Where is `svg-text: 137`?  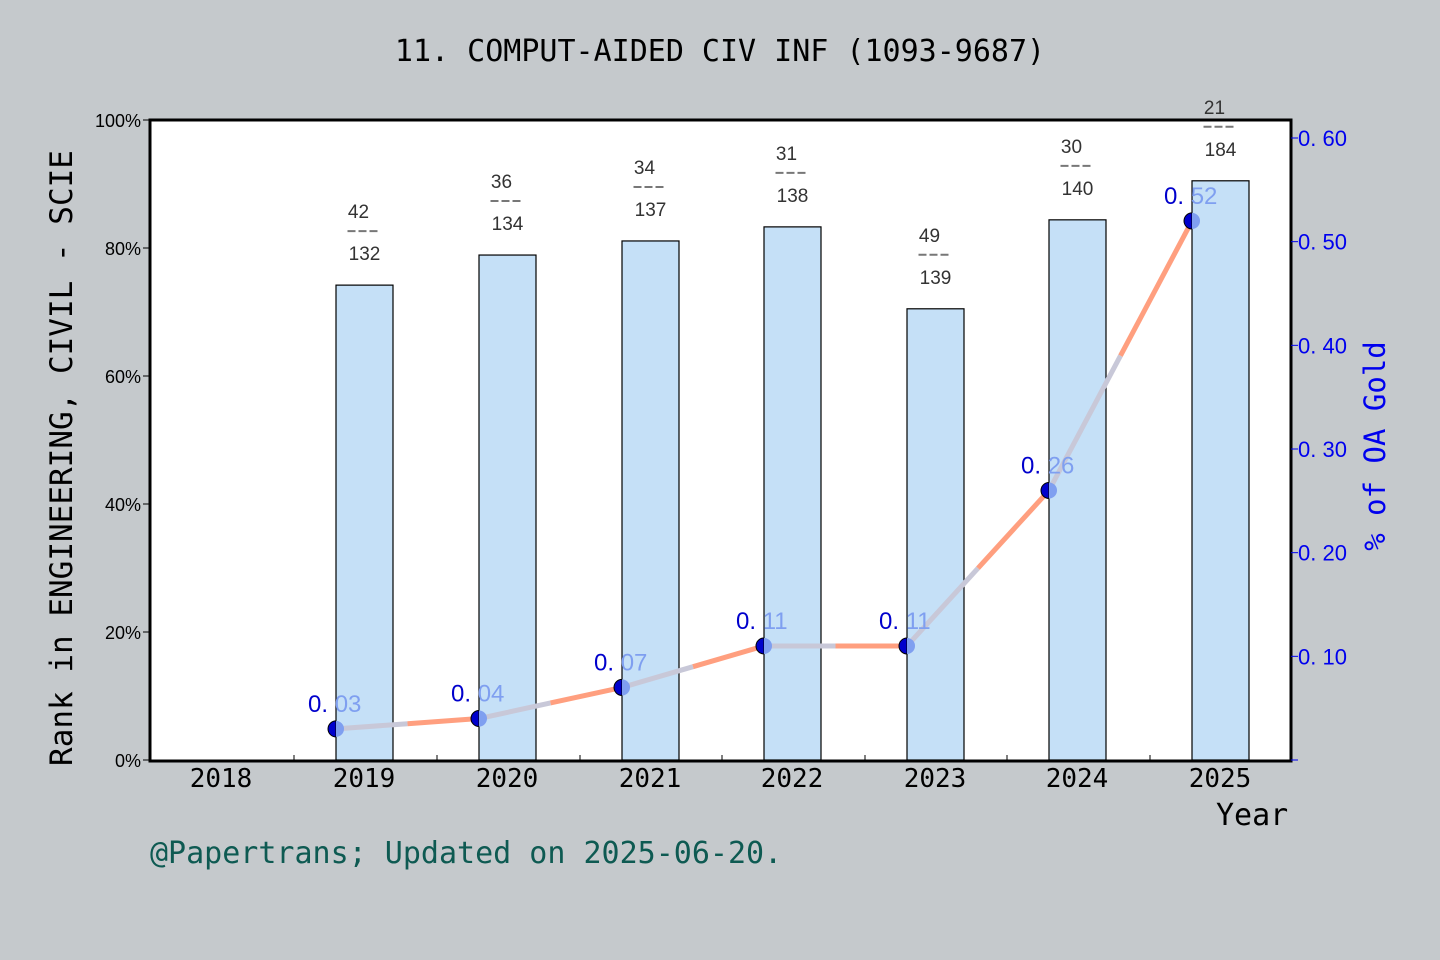
svg-text: 137 is located at coordinates (651, 210).